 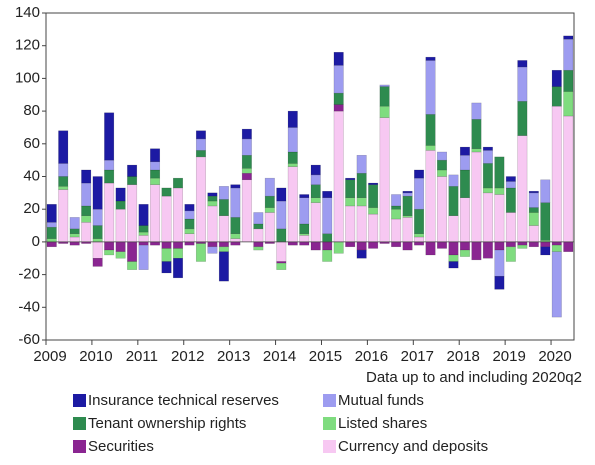 I want to click on y-tick-label: 80, so click(x=31, y=110).